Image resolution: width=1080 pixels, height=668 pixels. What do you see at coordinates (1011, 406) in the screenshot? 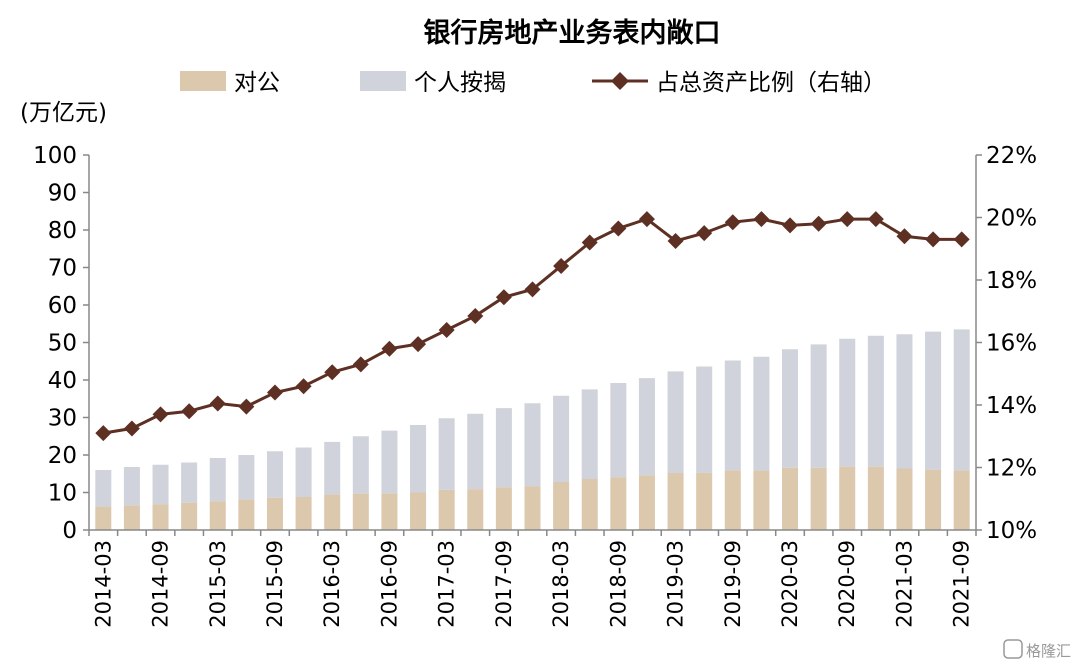
I see `y2-tick-label: 14%` at bounding box center [1011, 406].